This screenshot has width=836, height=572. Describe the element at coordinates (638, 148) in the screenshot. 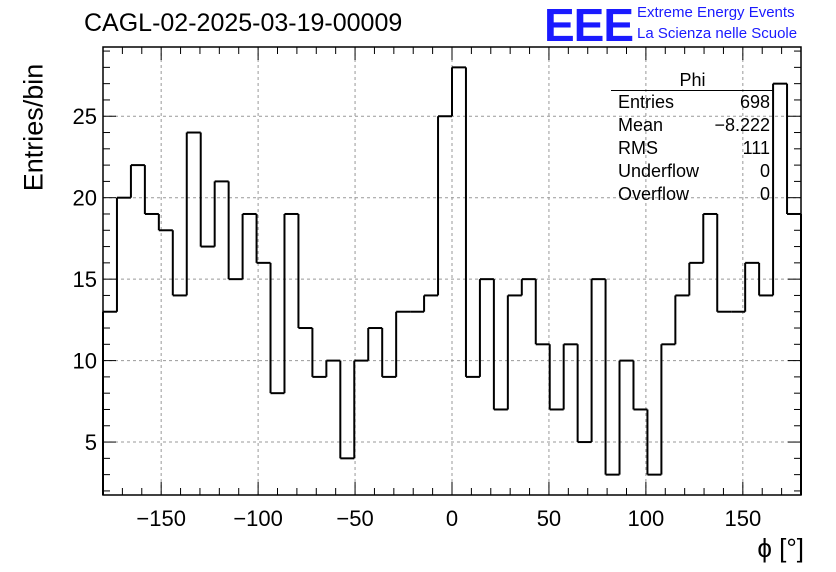

I see `stats-label: RMS` at that location.